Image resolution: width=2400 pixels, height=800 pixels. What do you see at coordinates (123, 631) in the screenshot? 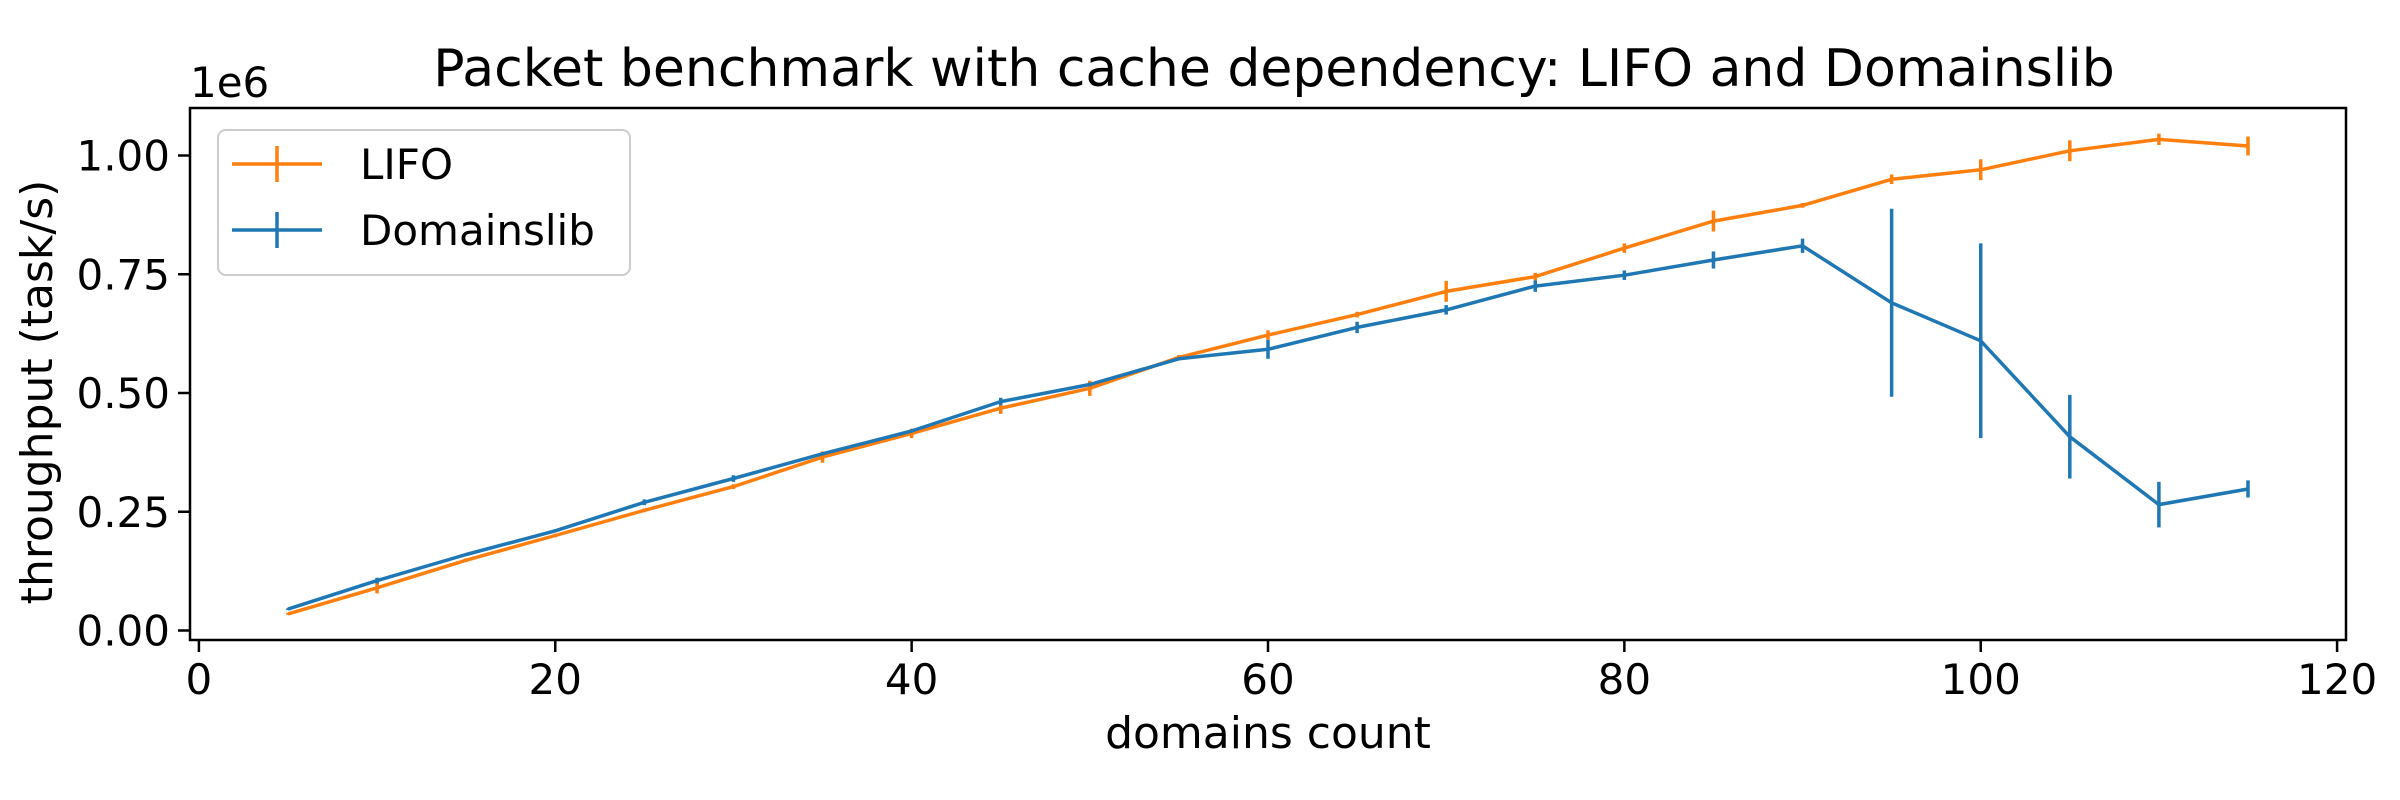
I see `y-tick-label: 0.00` at bounding box center [123, 631].